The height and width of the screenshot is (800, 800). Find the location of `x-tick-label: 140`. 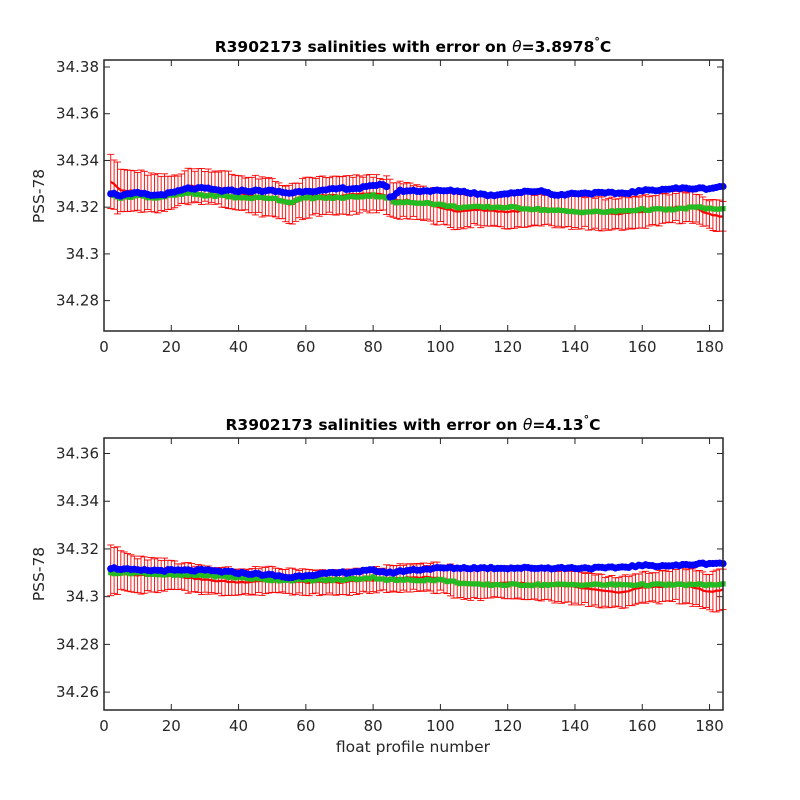

x-tick-label: 140 is located at coordinates (575, 347).